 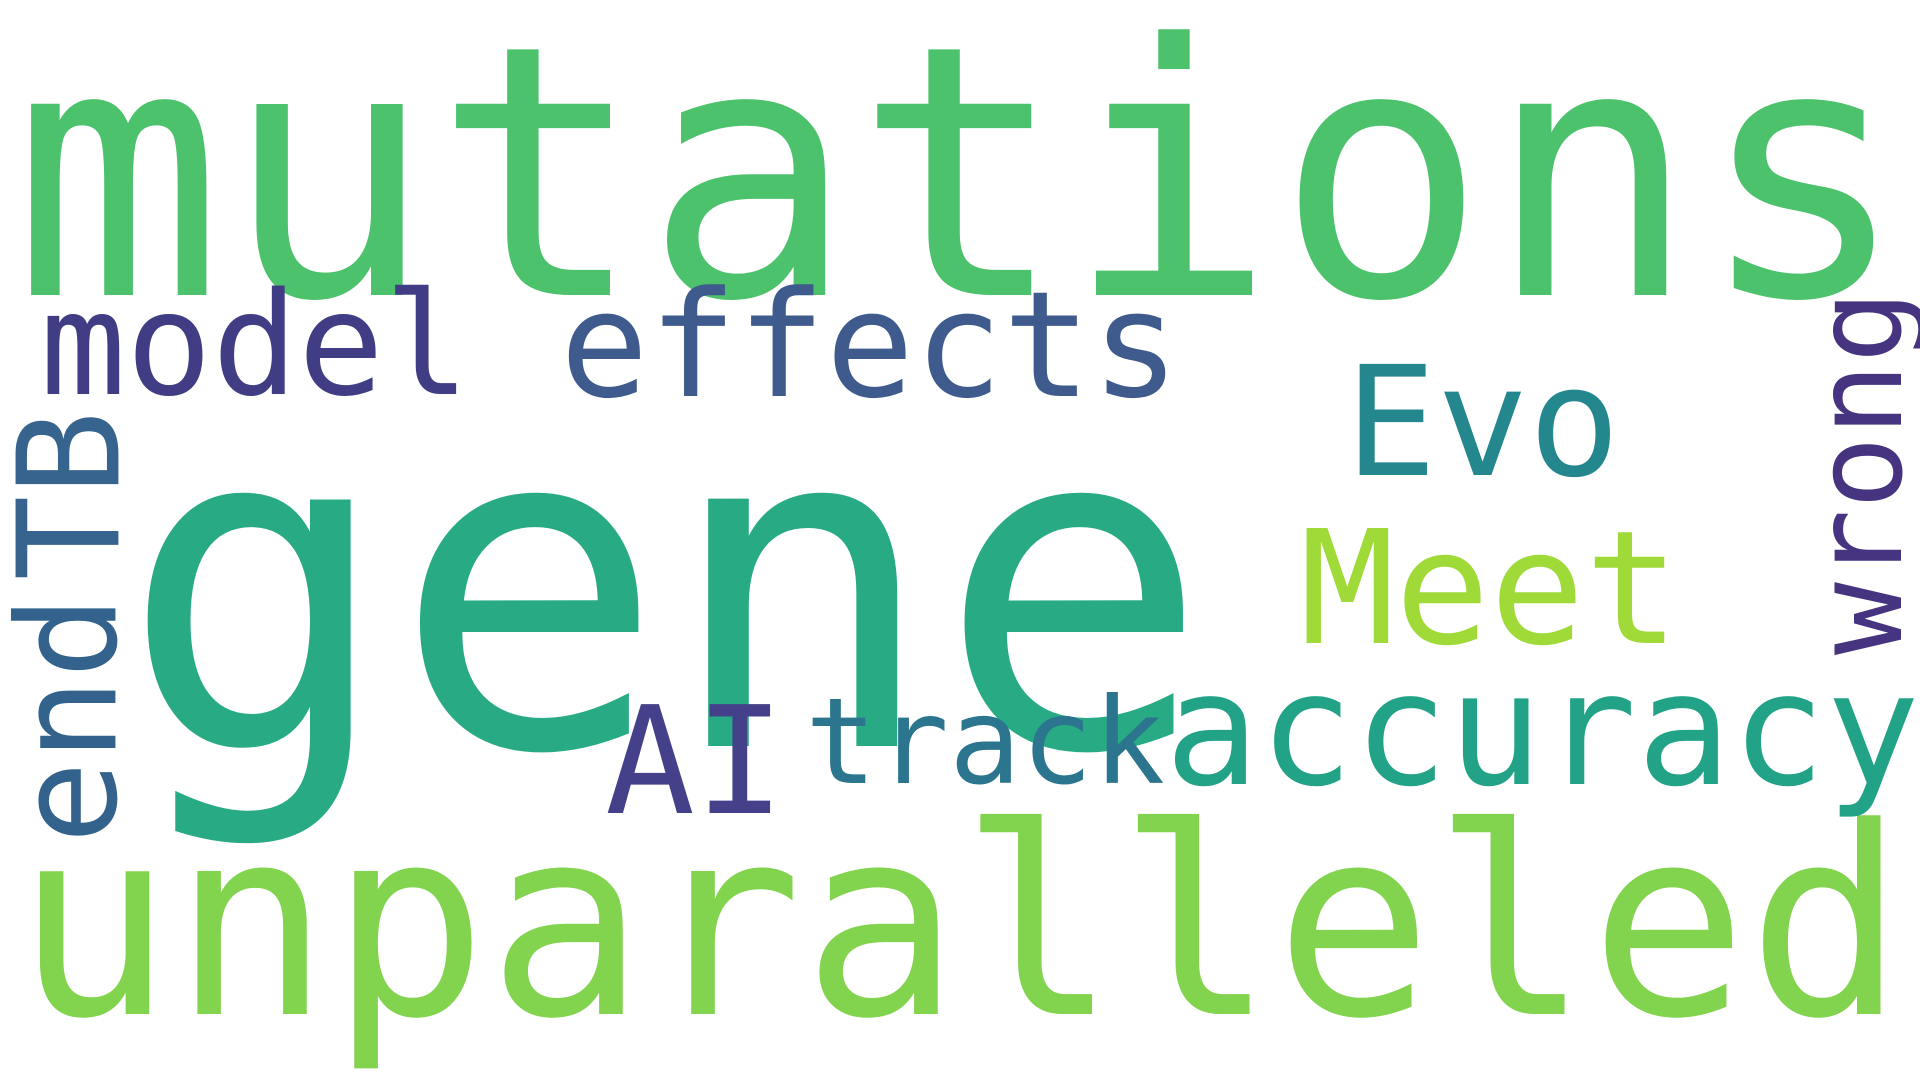 I want to click on word-end: end, so click(x=74, y=719).